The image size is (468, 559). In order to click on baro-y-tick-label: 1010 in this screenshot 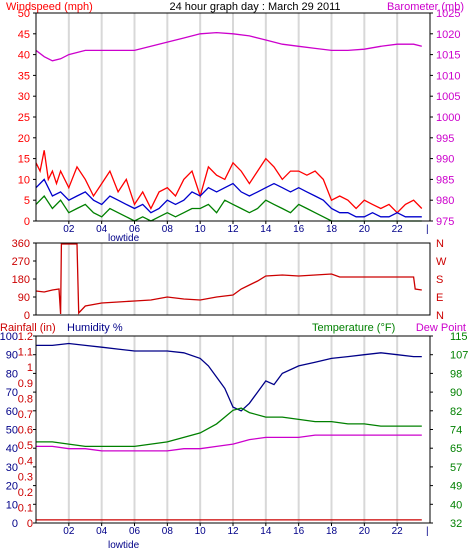, I will do `click(448, 76)`.